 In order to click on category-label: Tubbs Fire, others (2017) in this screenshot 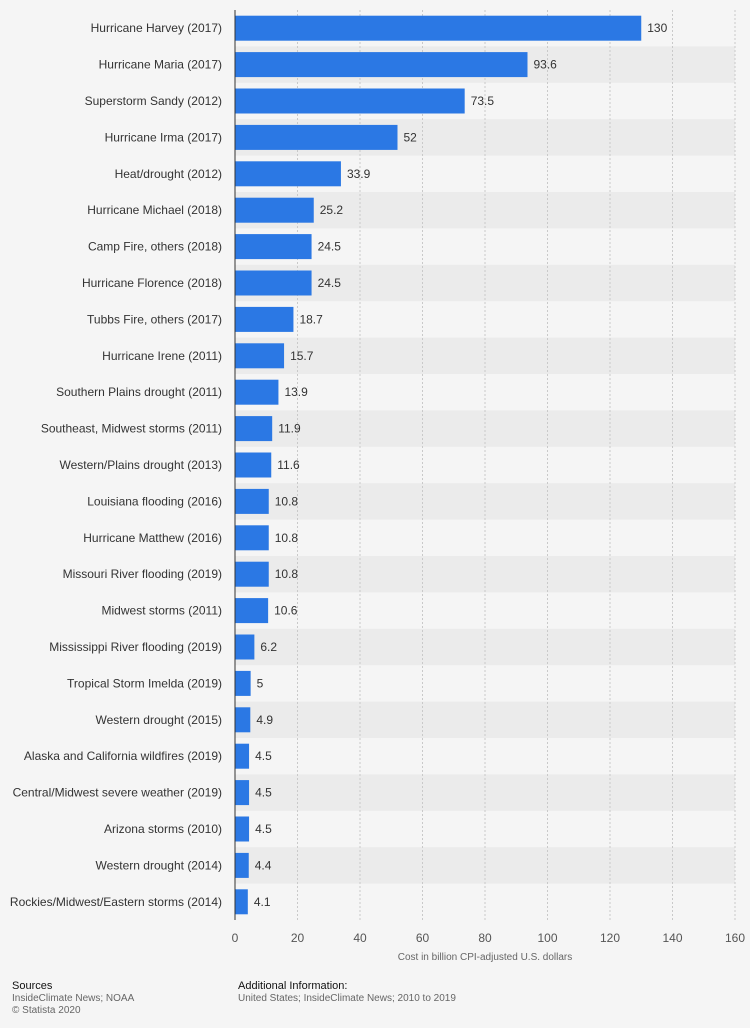, I will do `click(154, 319)`.